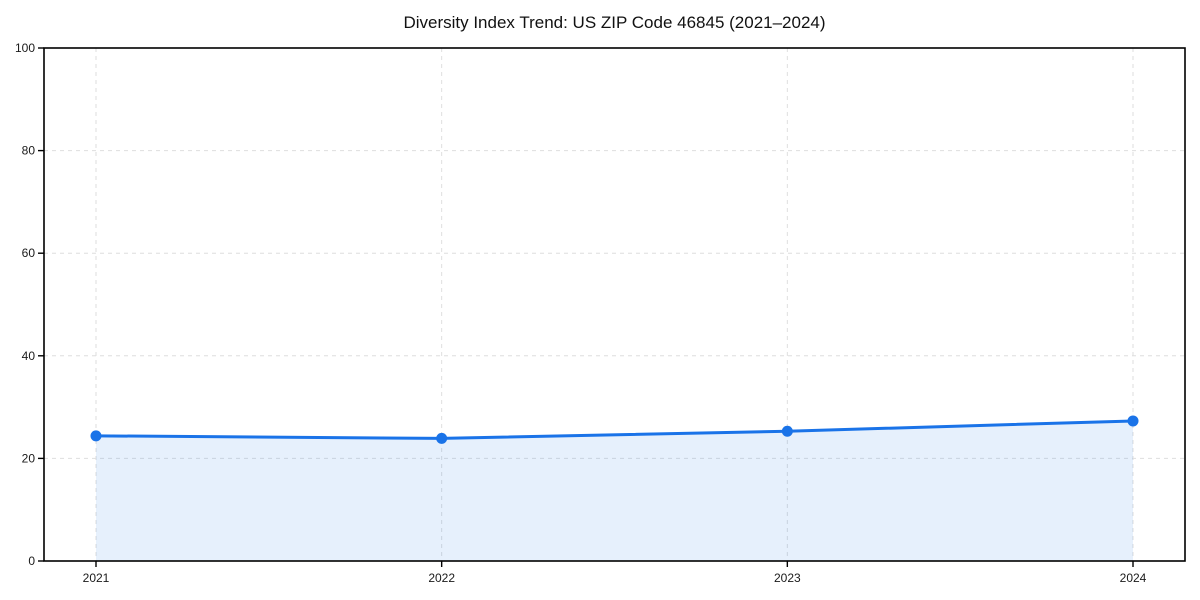 The height and width of the screenshot is (600, 1200). I want to click on data-point-2023, so click(787, 431).